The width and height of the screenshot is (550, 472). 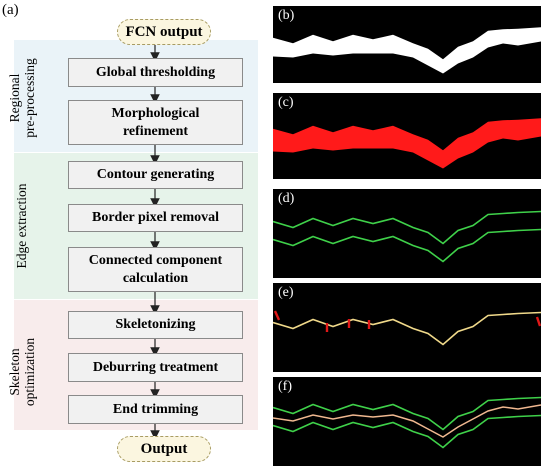 I want to click on panel-e-skeleton: (e), so click(x=407, y=327).